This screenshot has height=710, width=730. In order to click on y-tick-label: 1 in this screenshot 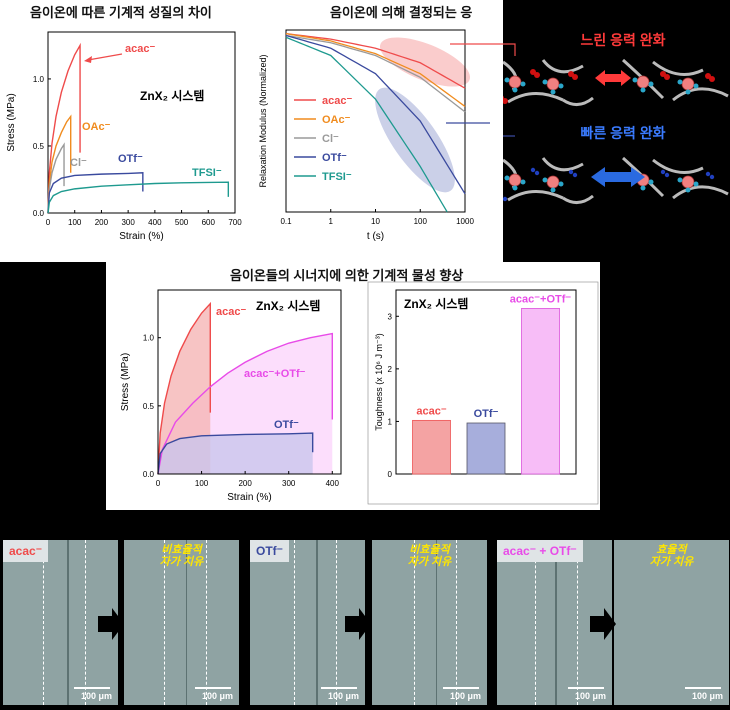, I will do `click(390, 421)`.